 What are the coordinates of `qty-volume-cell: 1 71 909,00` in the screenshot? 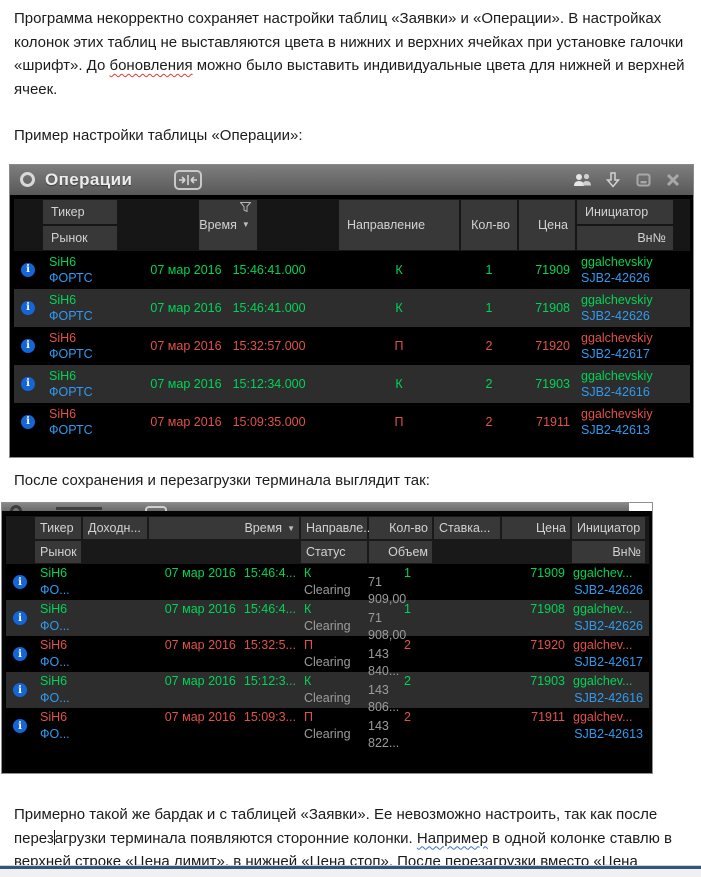 It's located at (389, 586).